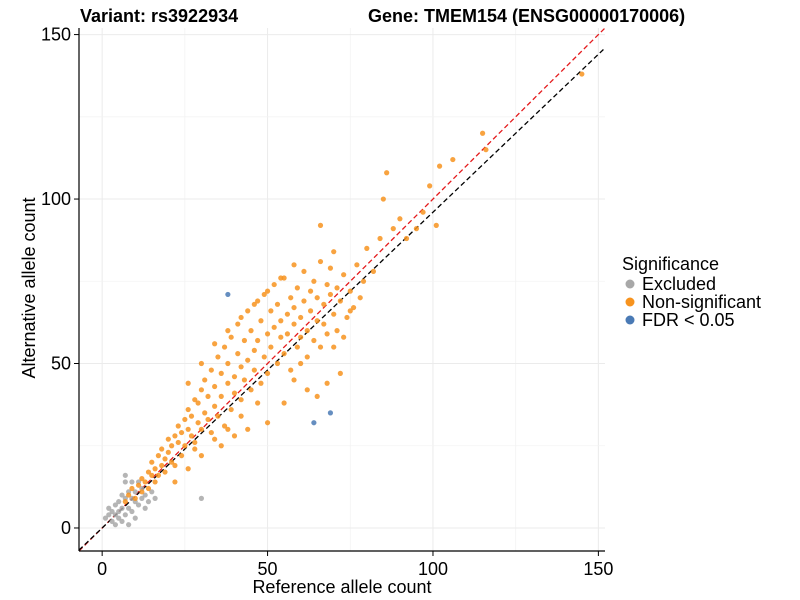  Describe the element at coordinates (29, 287) in the screenshot. I see `y-axis-title: Alternative allele count` at that location.